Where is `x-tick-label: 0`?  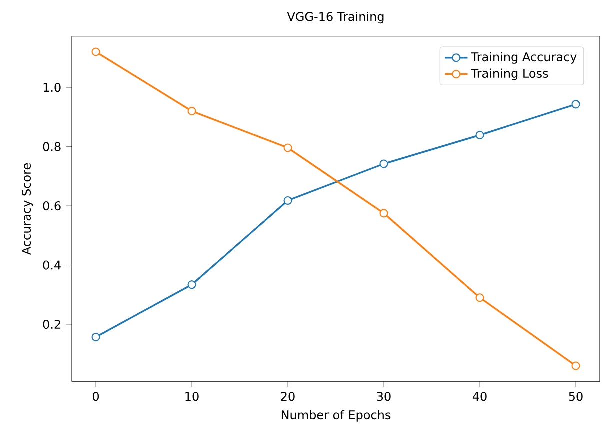
x-tick-label: 0 is located at coordinates (96, 397).